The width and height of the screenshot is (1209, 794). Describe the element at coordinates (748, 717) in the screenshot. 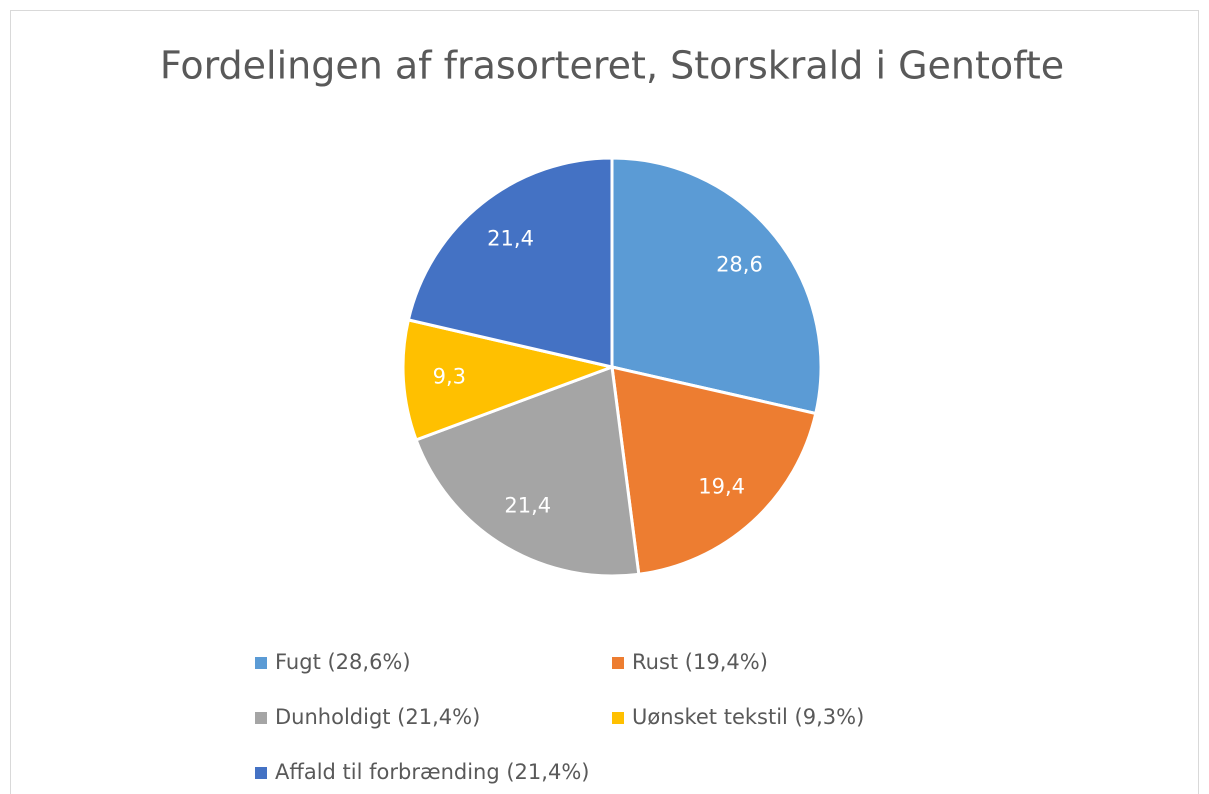

I see `legend-label: Uønsket tekstil (9,3%)` at that location.